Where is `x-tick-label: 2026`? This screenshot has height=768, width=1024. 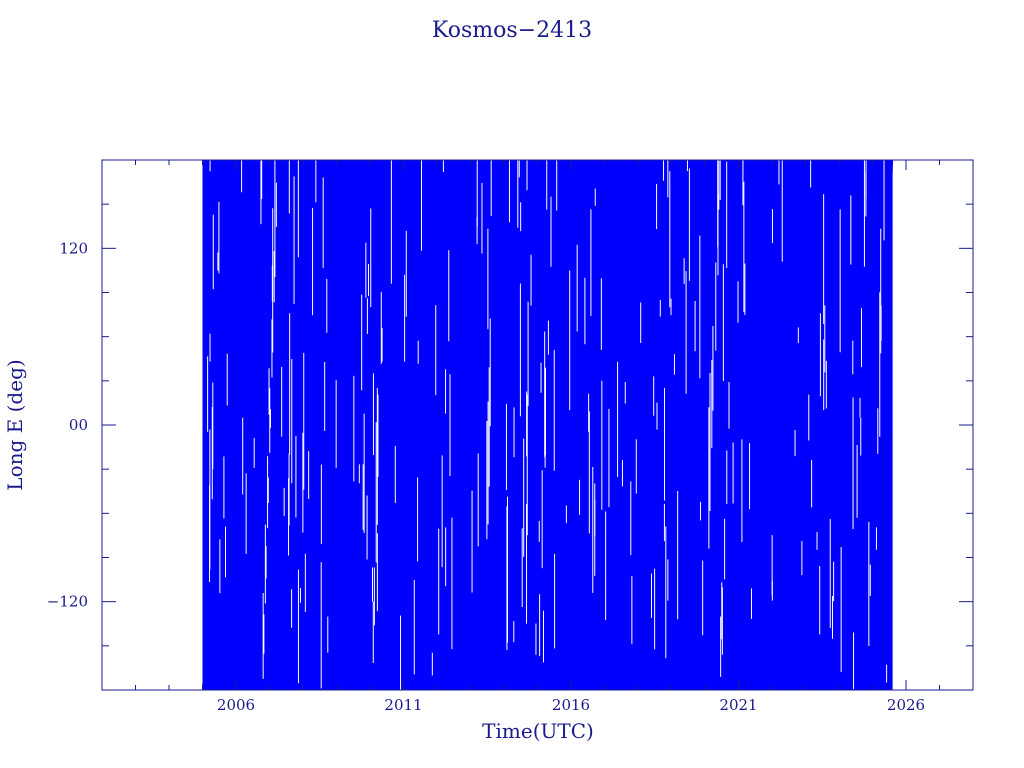
x-tick-label: 2026 is located at coordinates (906, 705).